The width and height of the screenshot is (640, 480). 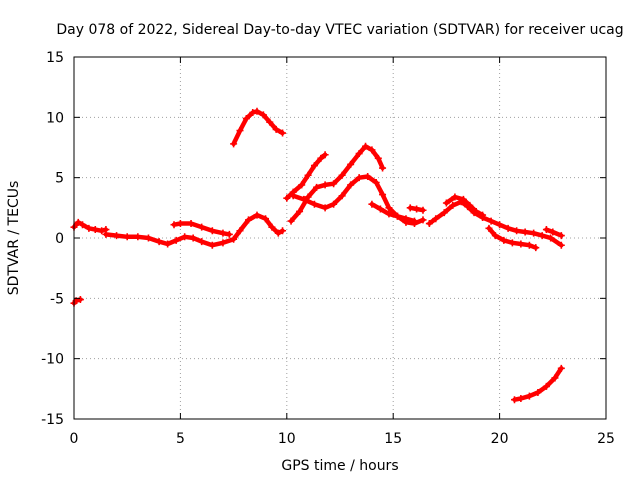 I want to click on x-tick-label: 5, so click(x=180, y=439).